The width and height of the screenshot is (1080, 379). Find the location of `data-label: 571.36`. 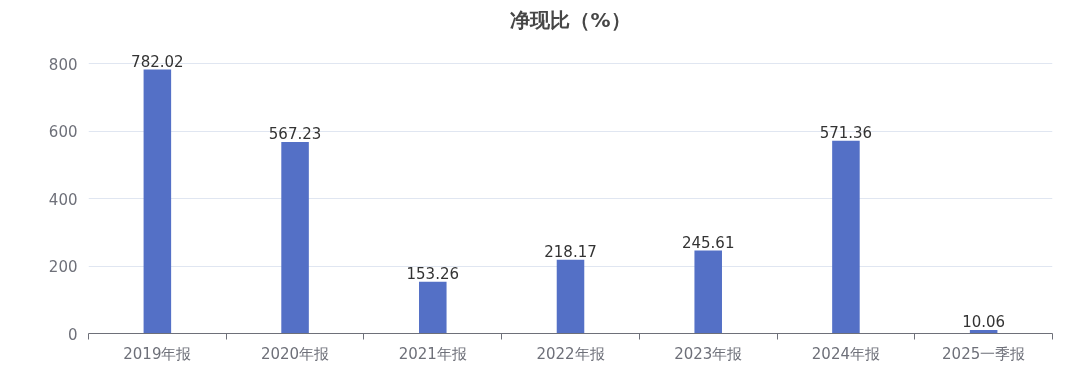

data-label: 571.36 is located at coordinates (846, 132).